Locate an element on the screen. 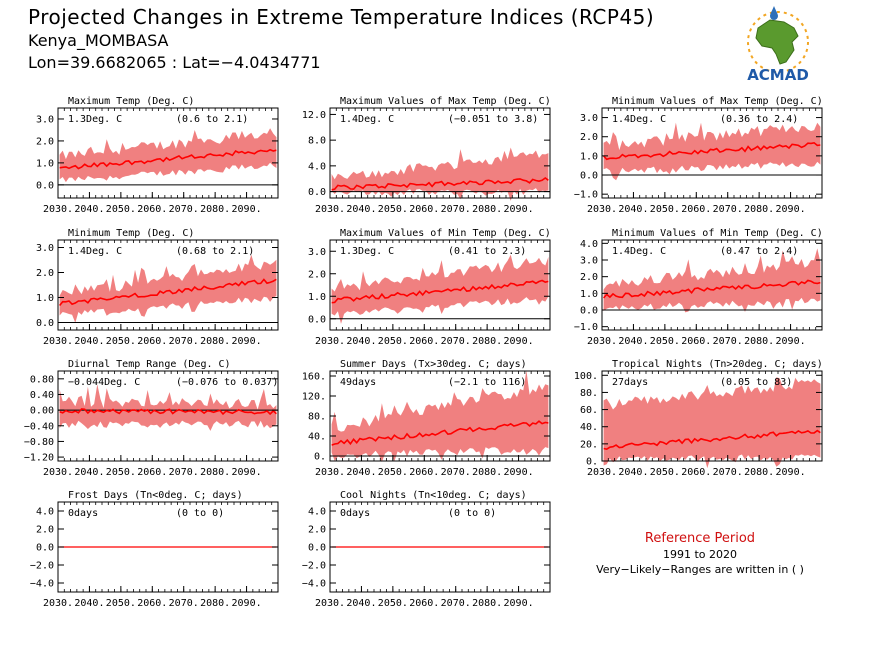 This screenshot has width=879, height=659. y-tick-label: 160. is located at coordinates (314, 377).